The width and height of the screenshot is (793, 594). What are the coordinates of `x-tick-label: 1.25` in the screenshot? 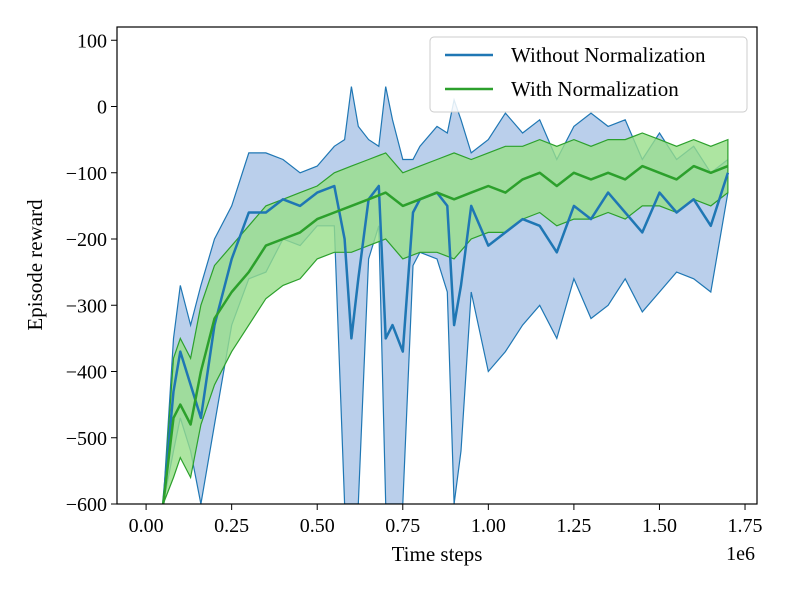 It's located at (573, 526).